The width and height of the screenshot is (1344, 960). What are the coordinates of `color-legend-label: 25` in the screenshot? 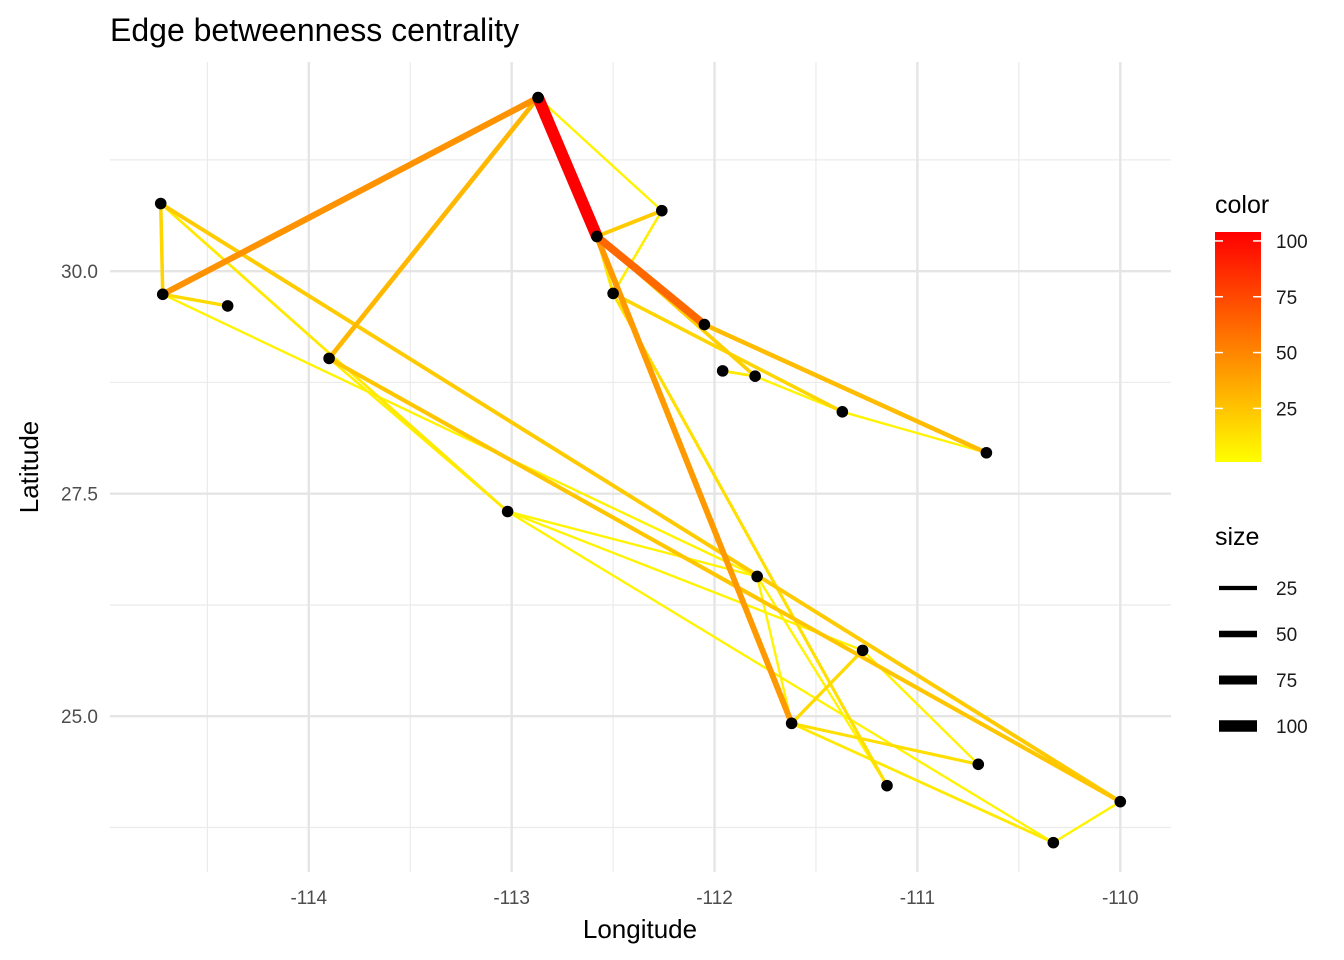 It's located at (1286, 409).